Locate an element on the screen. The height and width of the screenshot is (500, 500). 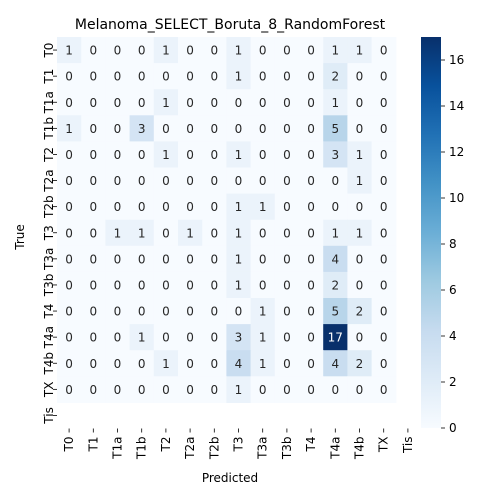
x-tick-label: T1 is located at coordinates (93, 445).